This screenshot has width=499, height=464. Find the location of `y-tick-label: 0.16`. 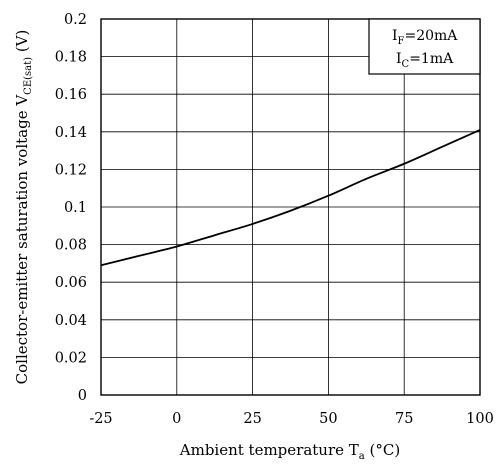

y-tick-label: 0.16 is located at coordinates (71, 95).